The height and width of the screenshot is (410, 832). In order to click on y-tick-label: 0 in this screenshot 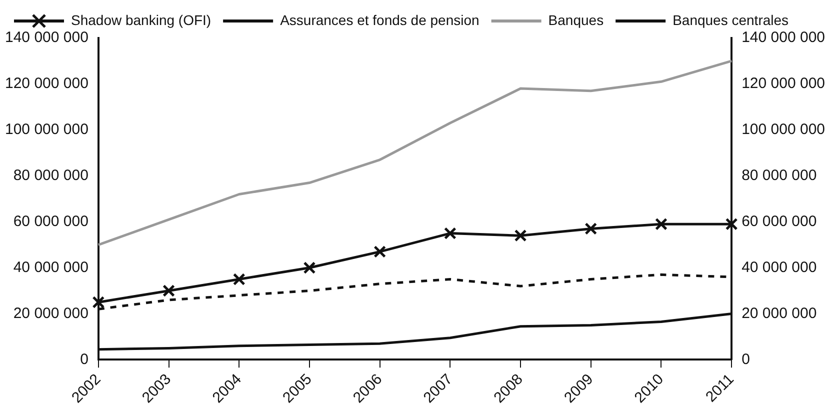, I will do `click(84, 359)`.